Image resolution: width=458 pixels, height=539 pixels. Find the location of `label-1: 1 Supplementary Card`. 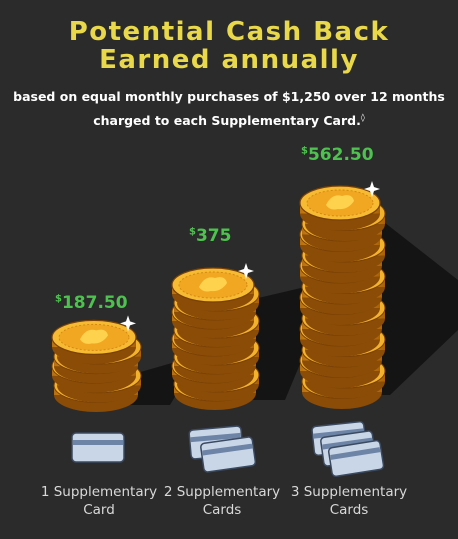

label-1: 1 Supplementary Card is located at coordinates (99, 501).